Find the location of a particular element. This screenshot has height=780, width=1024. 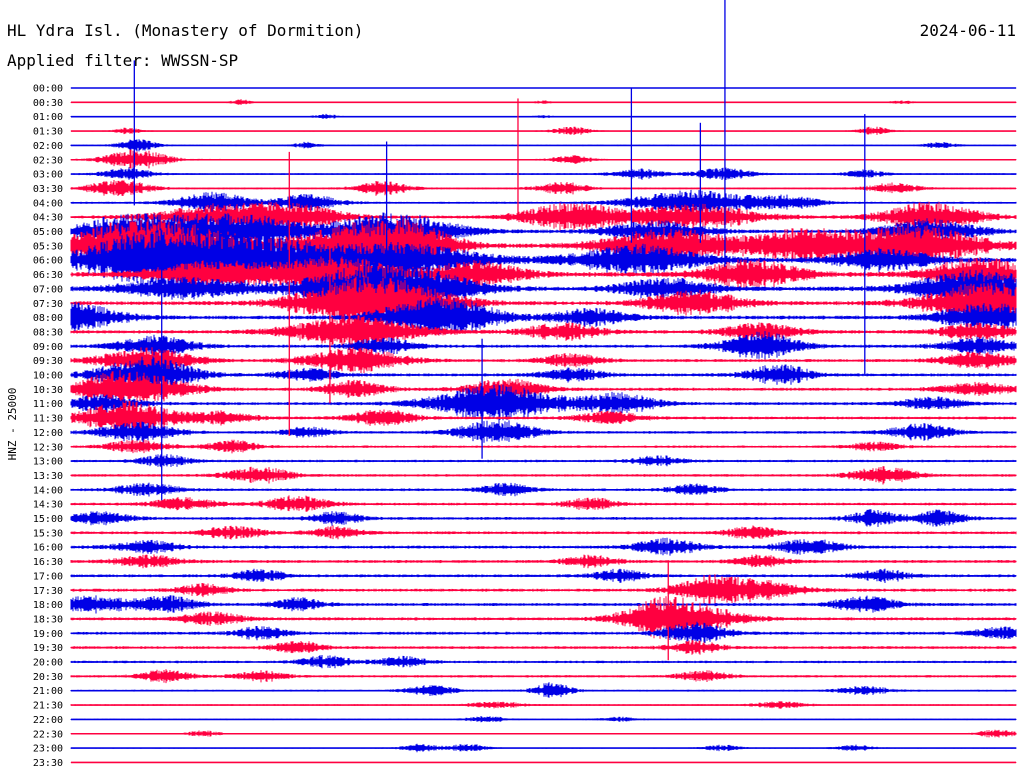

time-label: 19:30 is located at coordinates (48, 648).